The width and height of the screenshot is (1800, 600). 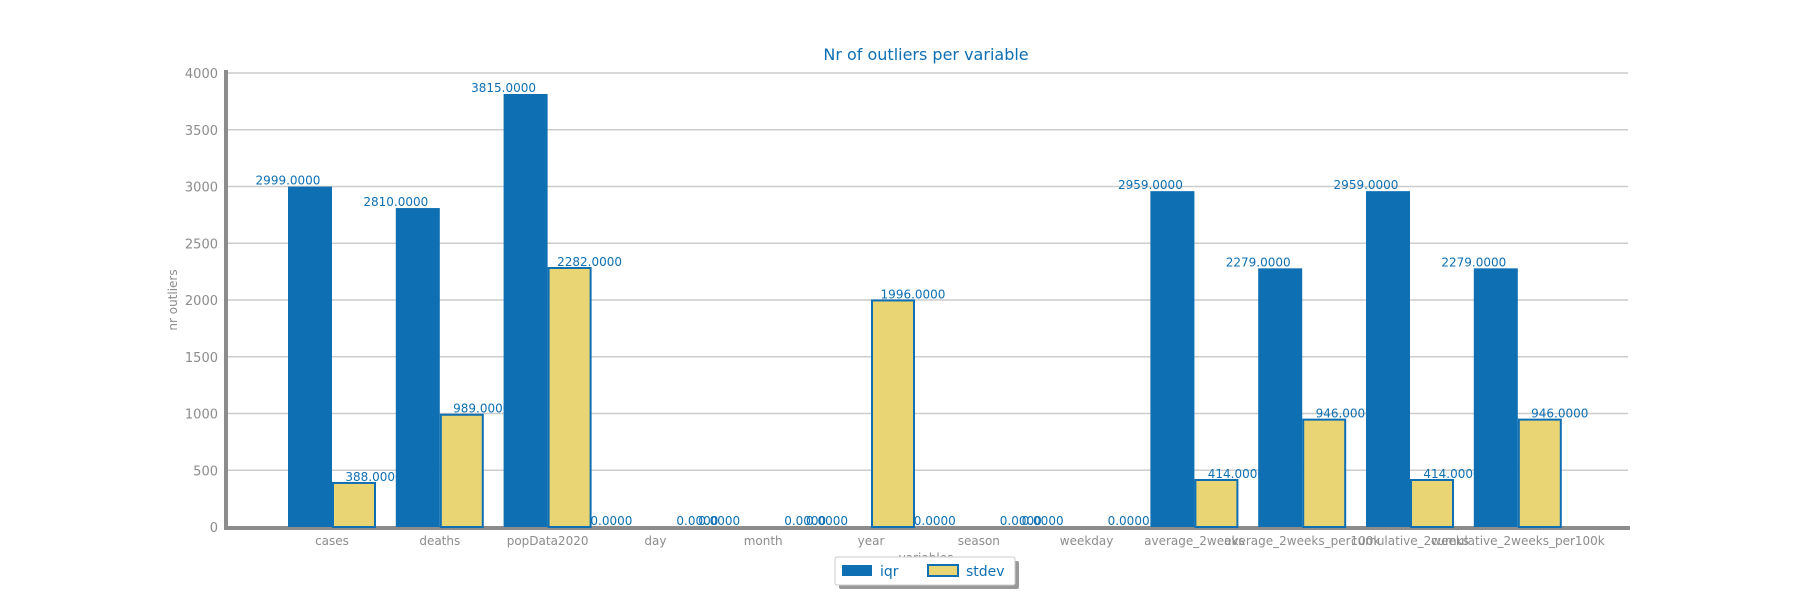 I want to click on y-tick-label: 500, so click(x=205, y=471).